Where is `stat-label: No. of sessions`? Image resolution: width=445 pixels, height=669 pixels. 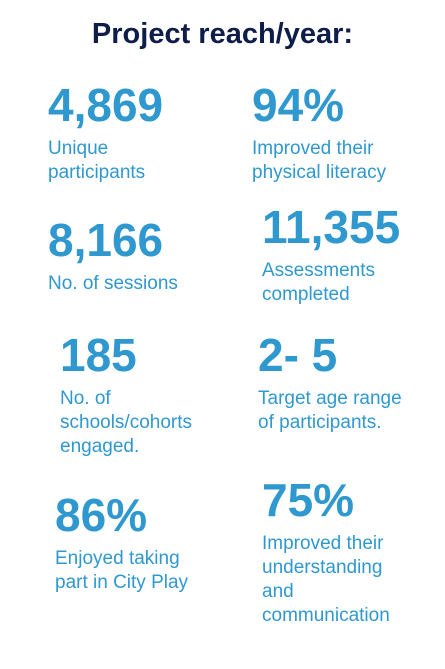
stat-label: No. of sessions is located at coordinates (113, 284).